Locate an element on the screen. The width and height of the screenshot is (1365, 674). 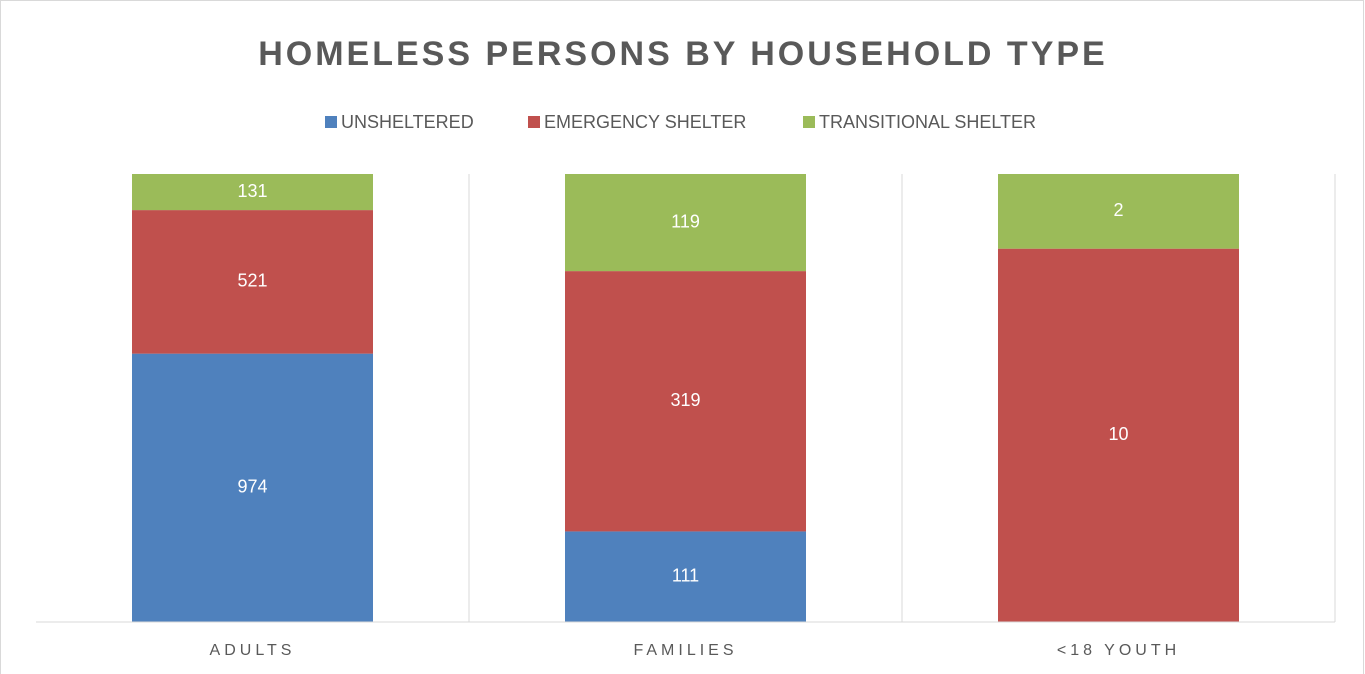
chart-title: HOMELESS PERSONS BY HOUSEHOLD TYPE is located at coordinates (683, 54).